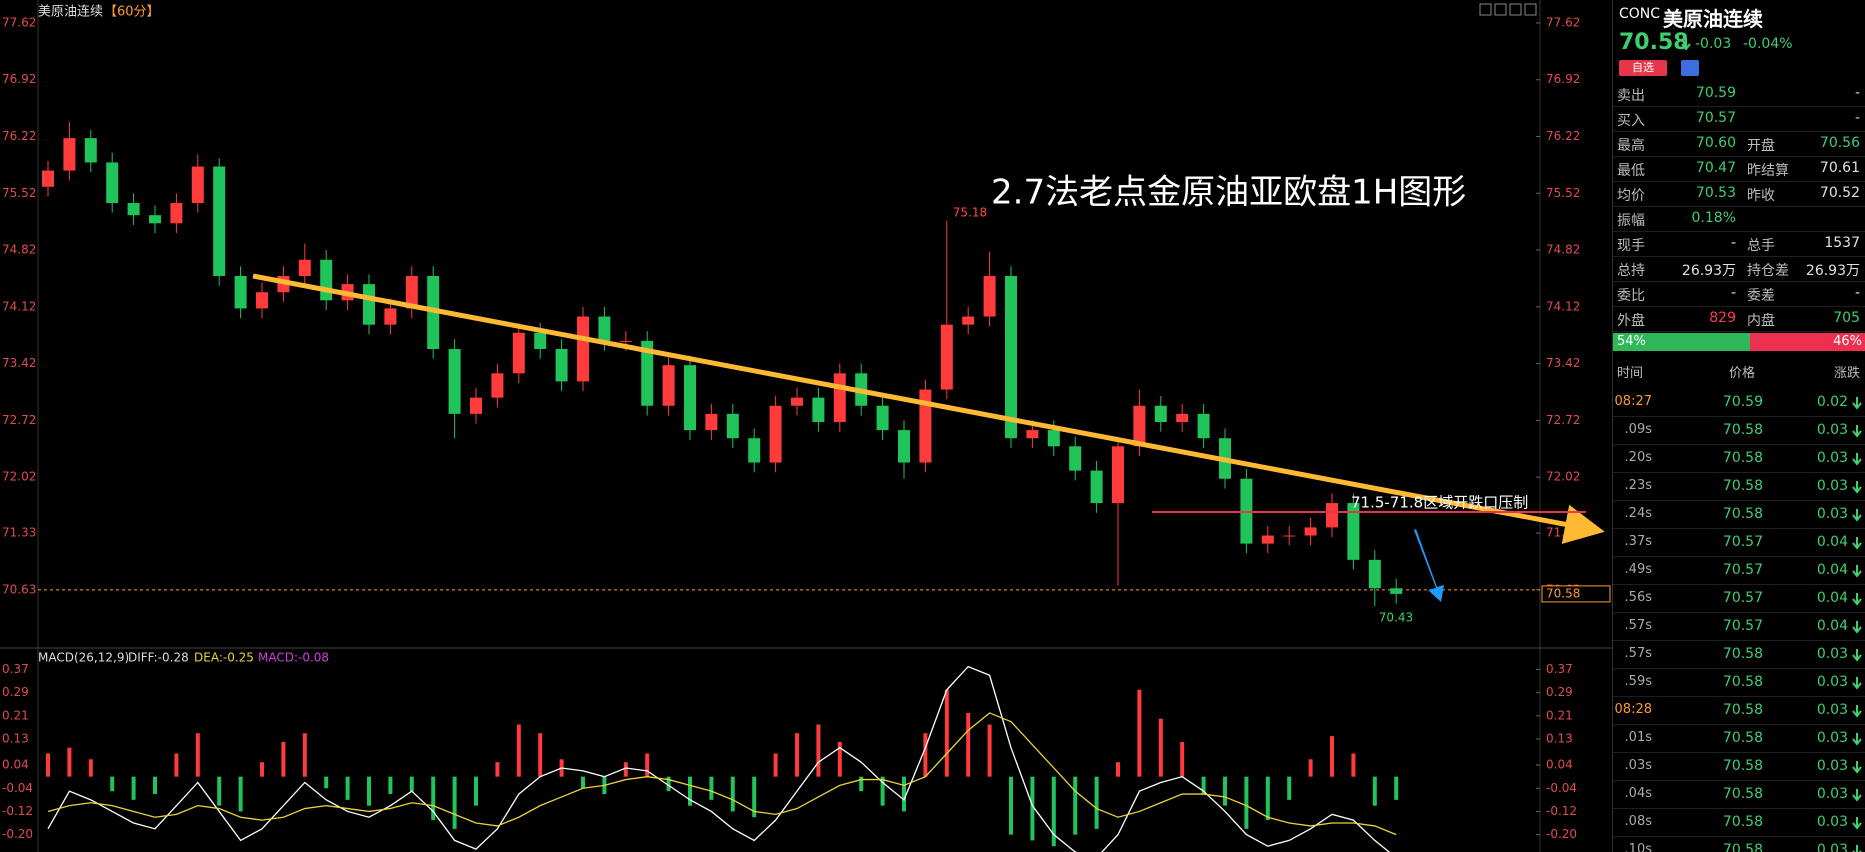  What do you see at coordinates (1508, 9) in the screenshot?
I see `toolbar-icons` at bounding box center [1508, 9].